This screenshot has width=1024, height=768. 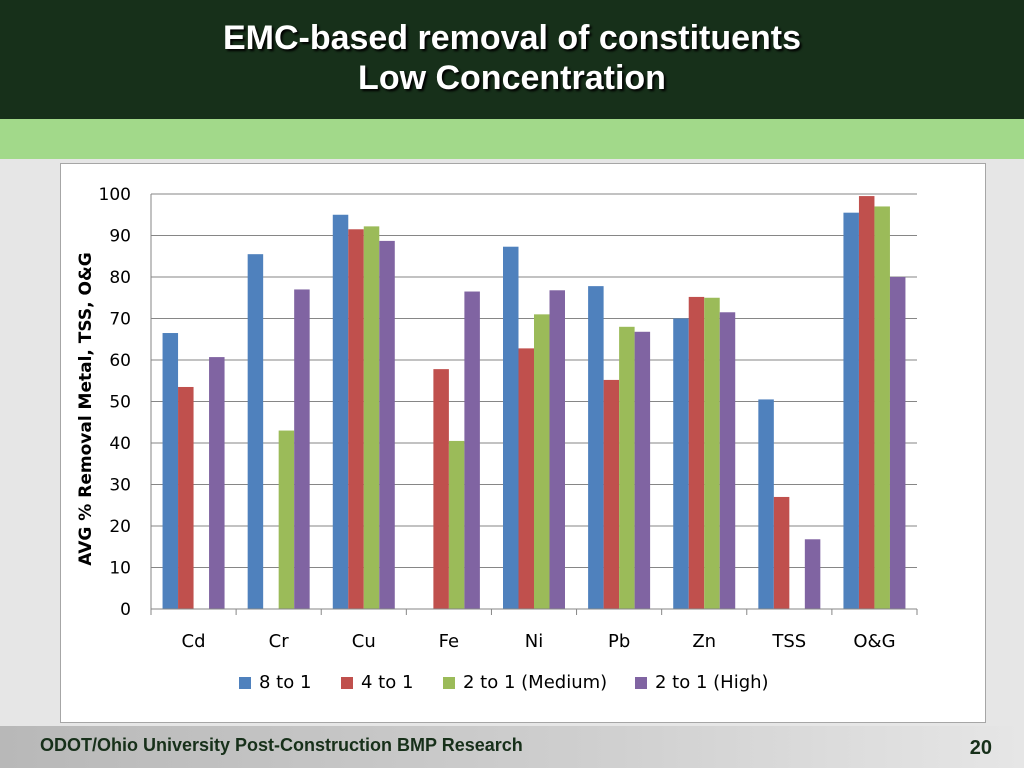 I want to click on bar-4-to-1-fe, so click(x=441, y=489).